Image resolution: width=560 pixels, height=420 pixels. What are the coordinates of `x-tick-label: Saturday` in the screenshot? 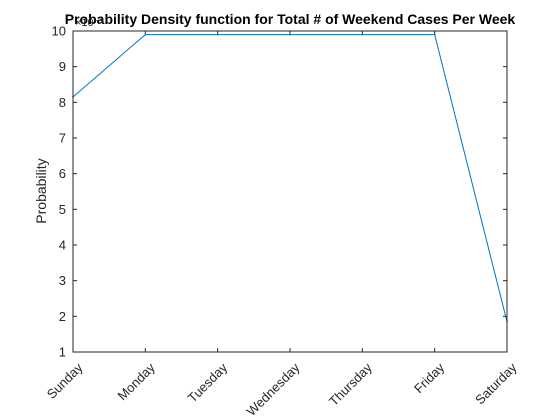 It's located at (496, 384).